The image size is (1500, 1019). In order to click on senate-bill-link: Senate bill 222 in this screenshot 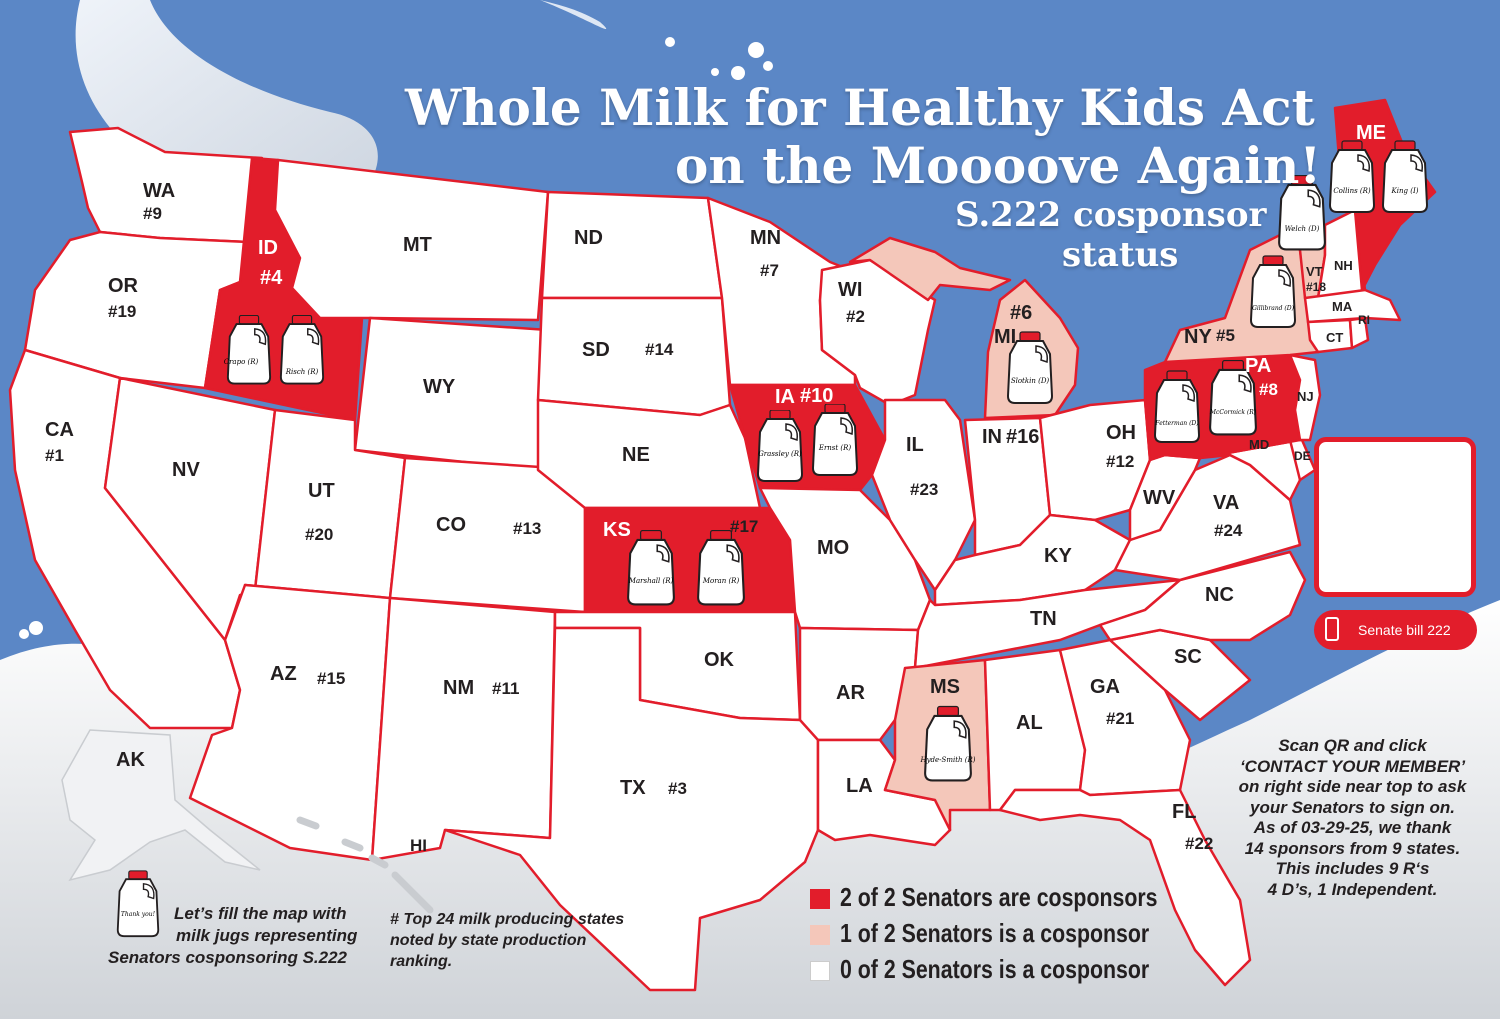, I will do `click(1395, 630)`.